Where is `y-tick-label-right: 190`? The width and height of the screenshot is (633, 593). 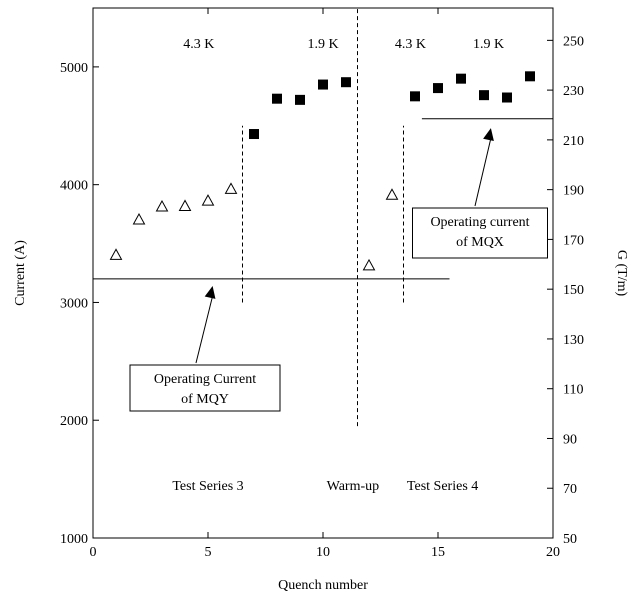
y-tick-label-right: 190 is located at coordinates (573, 191).